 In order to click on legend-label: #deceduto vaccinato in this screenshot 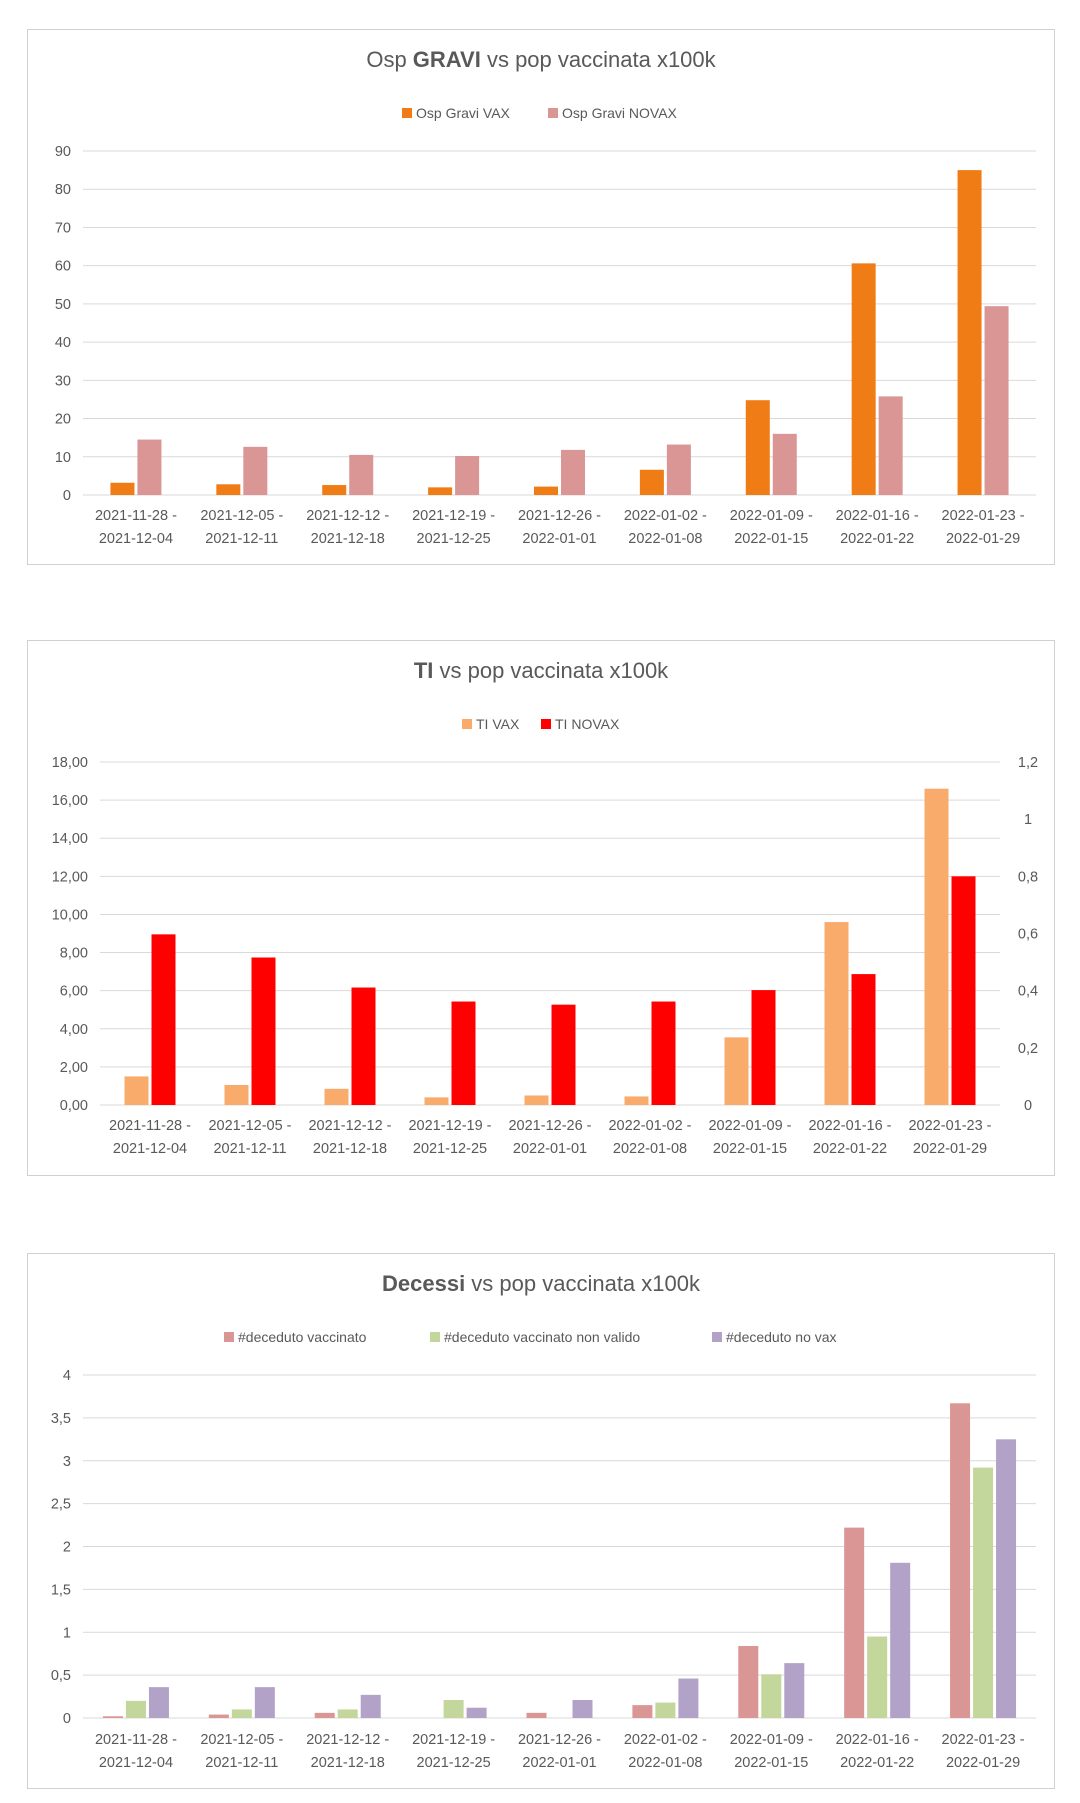, I will do `click(302, 1337)`.